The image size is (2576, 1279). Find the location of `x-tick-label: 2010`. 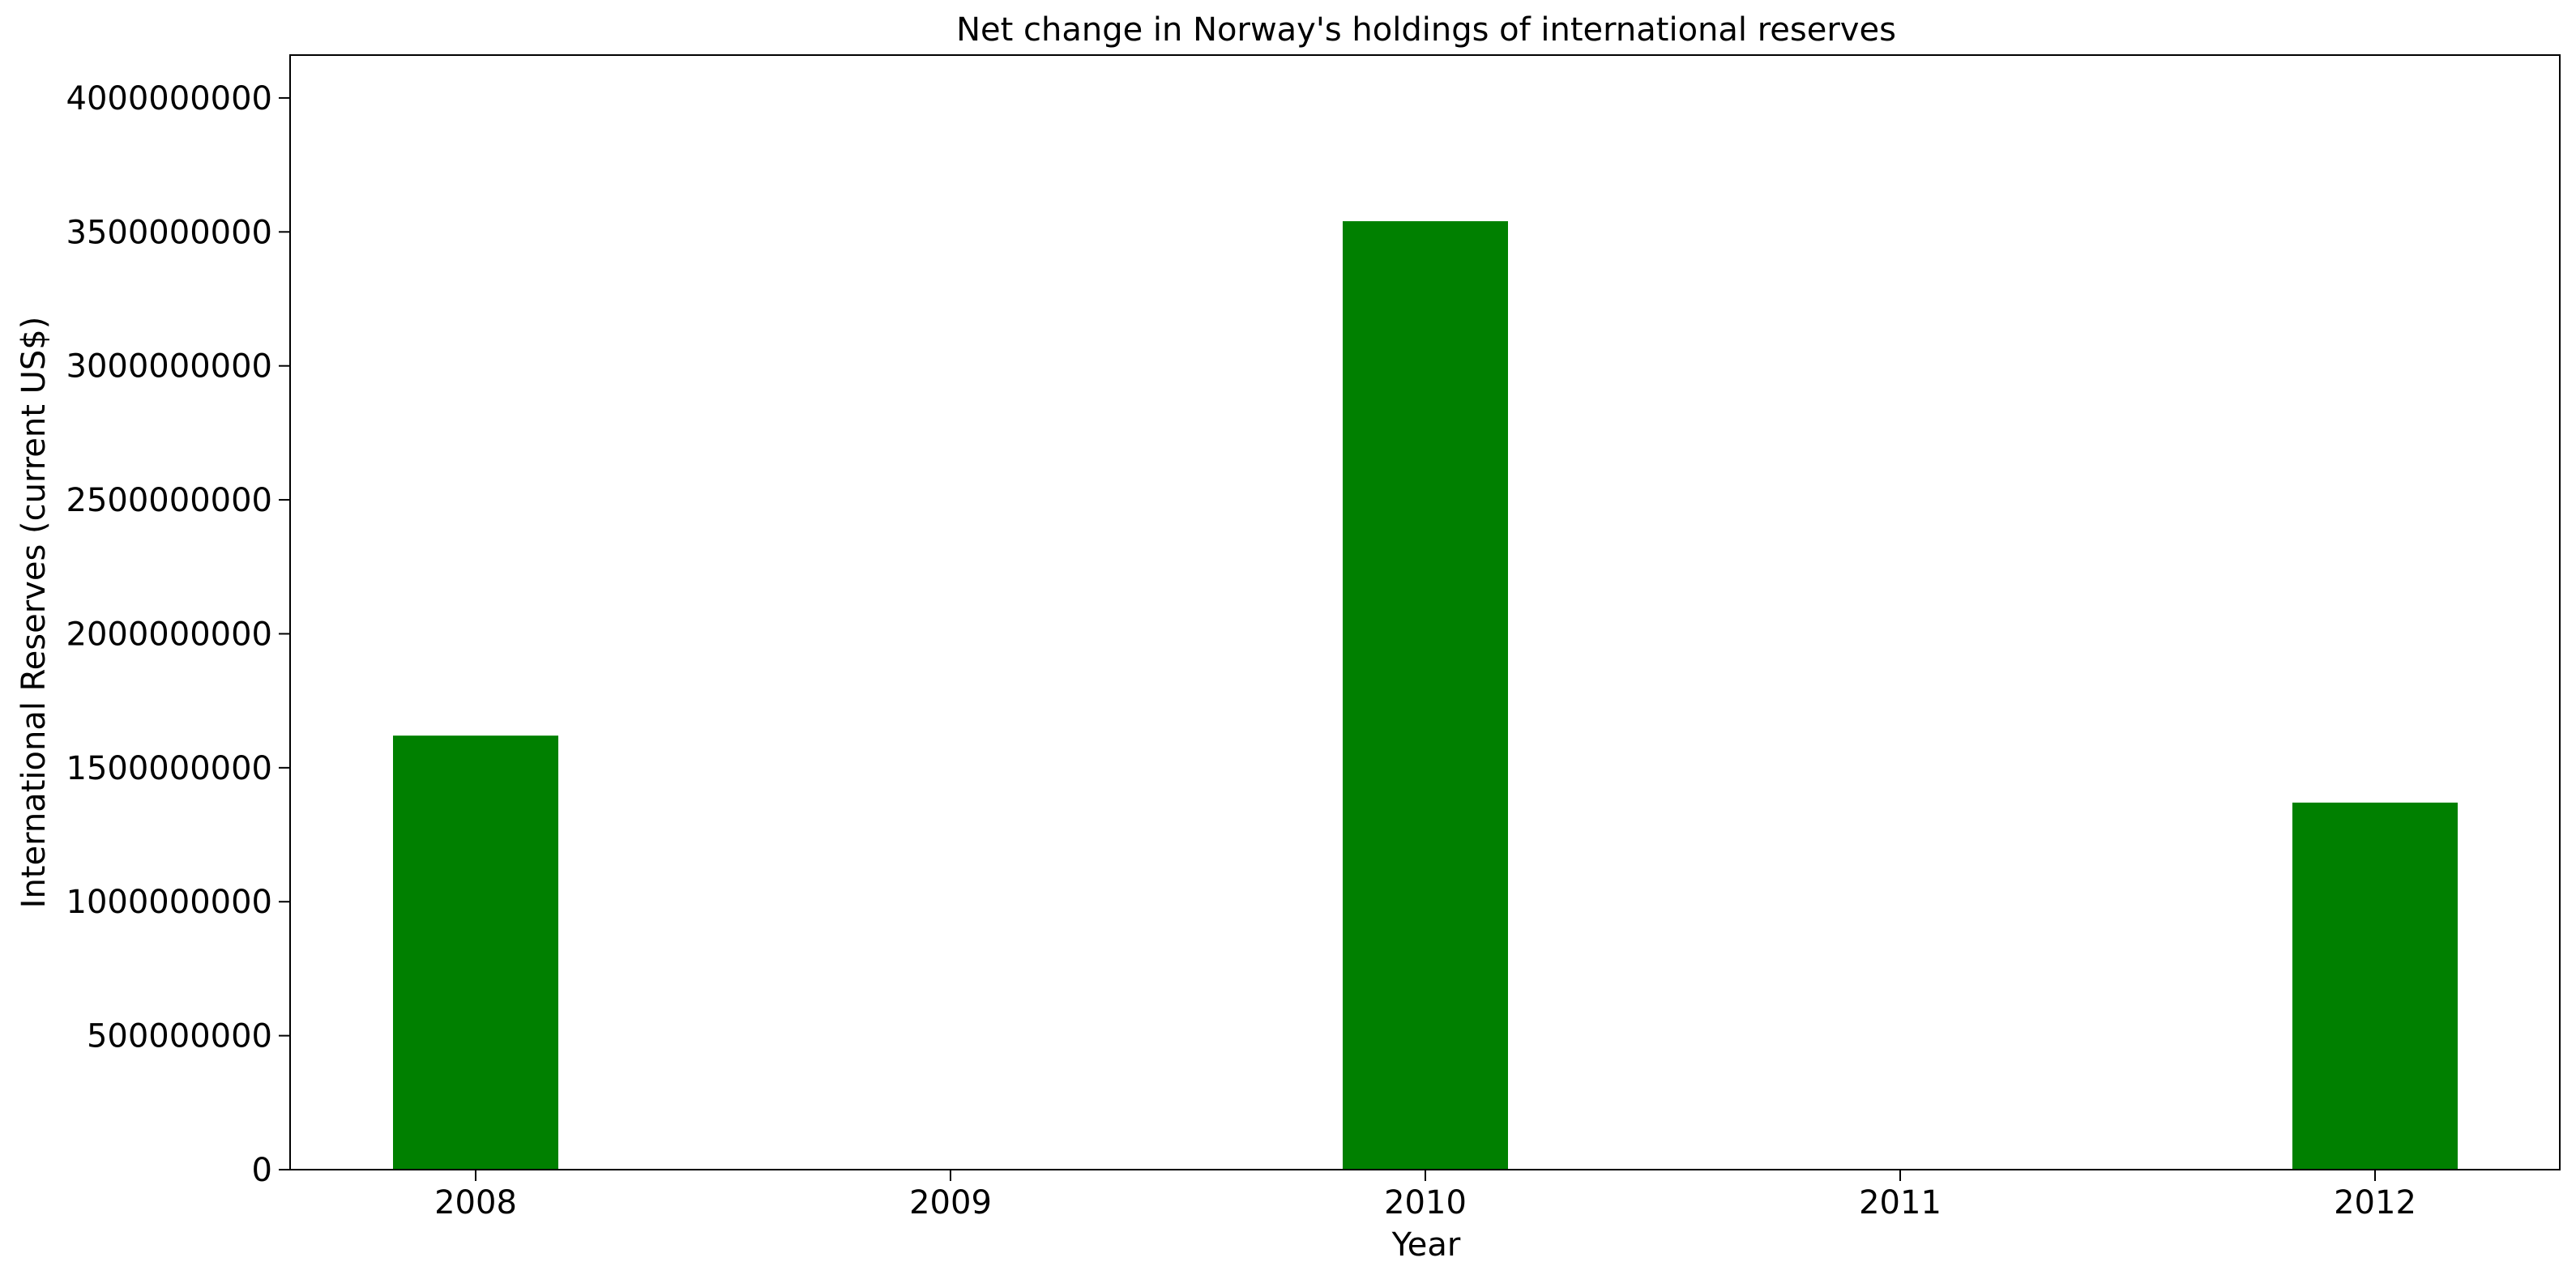

x-tick-label: 2010 is located at coordinates (1425, 1202).